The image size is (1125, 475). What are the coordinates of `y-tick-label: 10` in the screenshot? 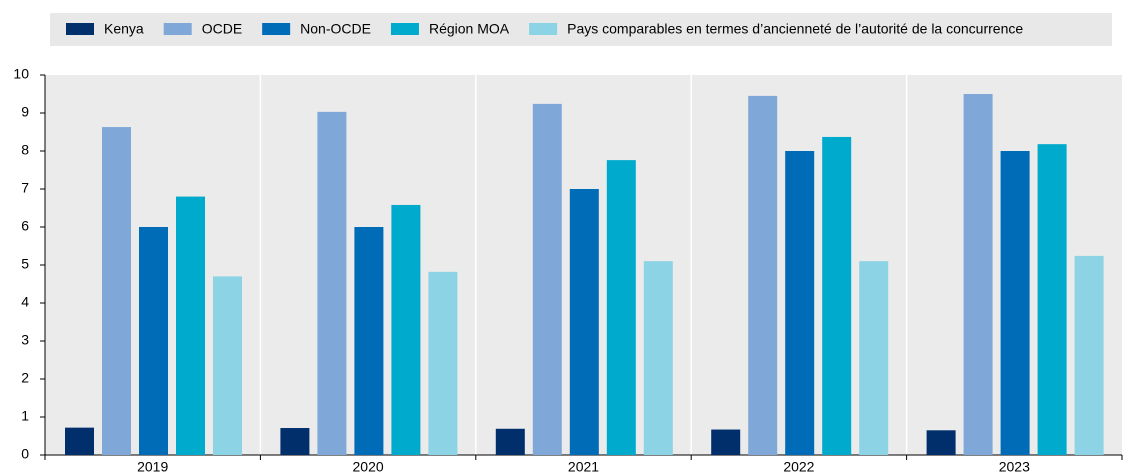 It's located at (21, 74).